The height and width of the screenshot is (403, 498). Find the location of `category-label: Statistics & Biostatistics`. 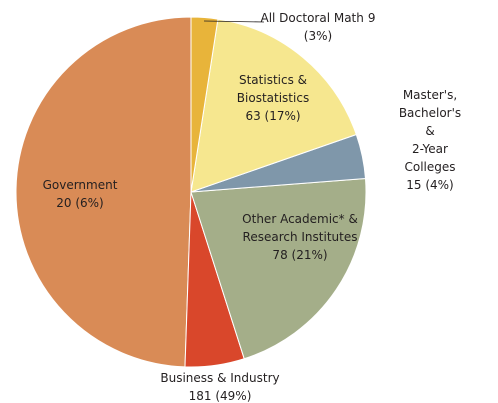

category-label: Statistics & Biostatistics is located at coordinates (273, 89).